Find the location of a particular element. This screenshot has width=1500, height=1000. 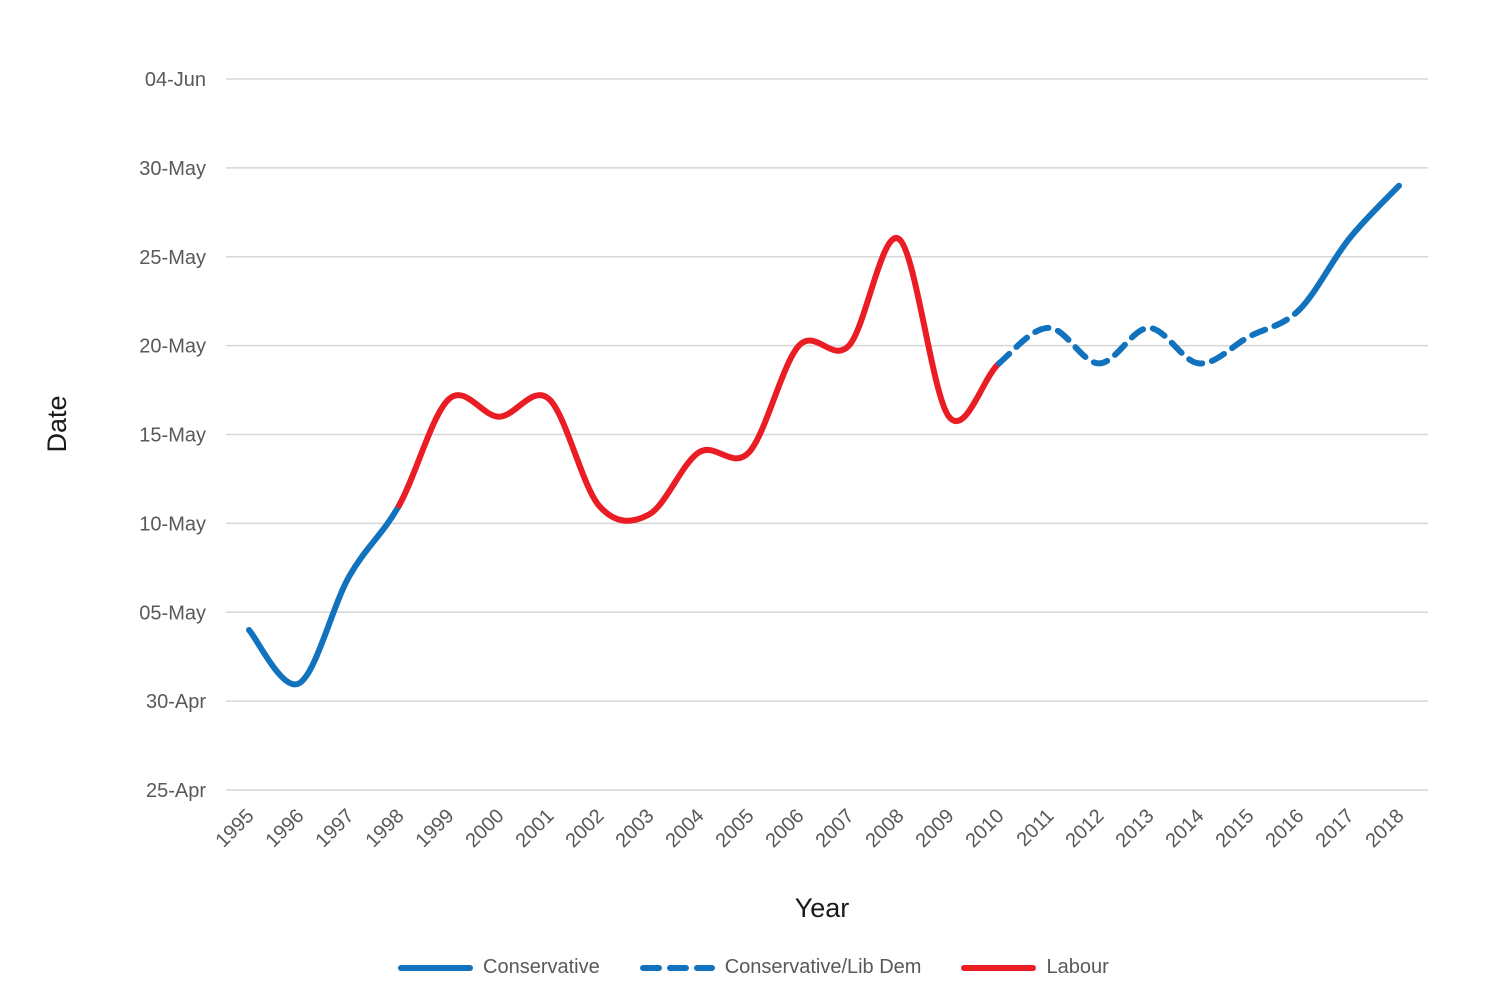

x-tick-label: 1998 is located at coordinates (385, 828).